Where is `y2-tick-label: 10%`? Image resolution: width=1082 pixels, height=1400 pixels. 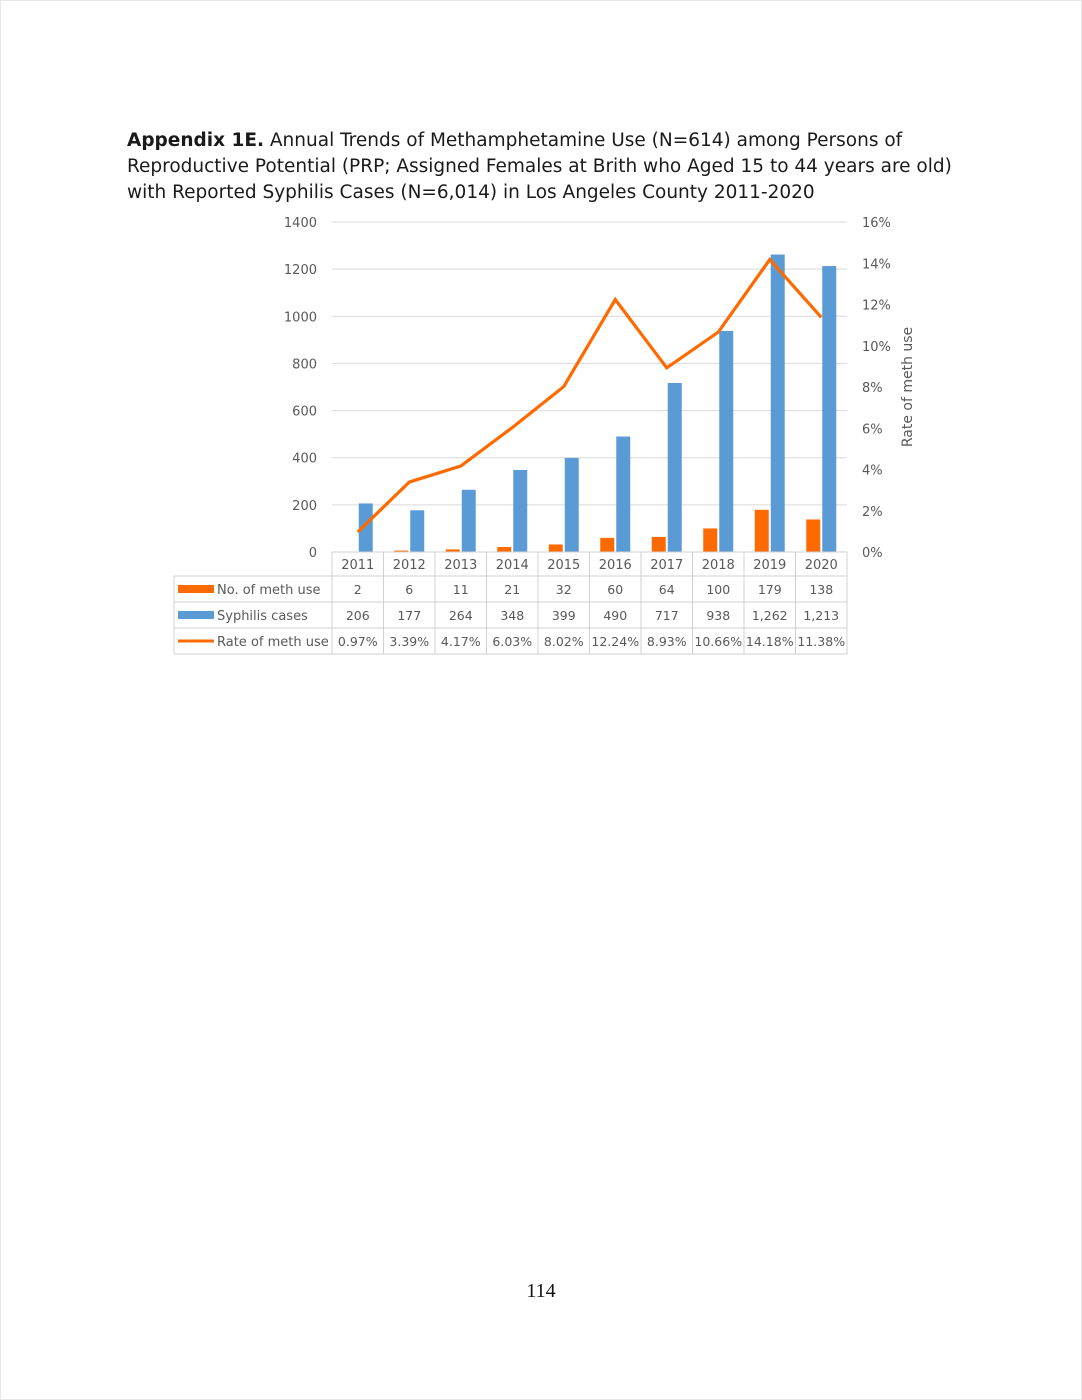 y2-tick-label: 10% is located at coordinates (876, 347).